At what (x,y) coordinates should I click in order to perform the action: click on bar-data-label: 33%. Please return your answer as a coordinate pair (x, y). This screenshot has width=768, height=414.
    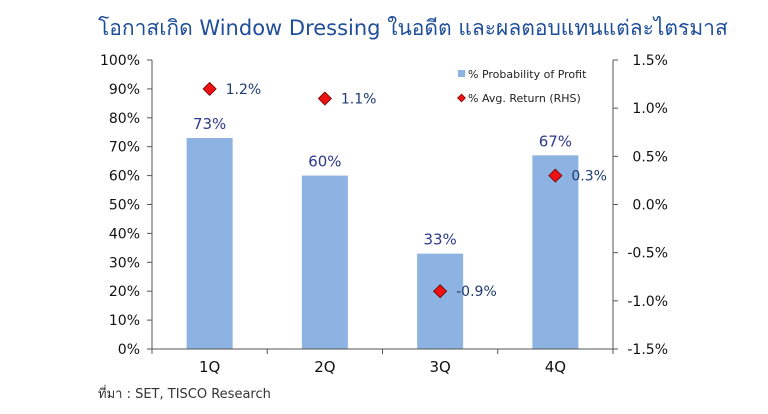
    Looking at the image, I should click on (439, 240).